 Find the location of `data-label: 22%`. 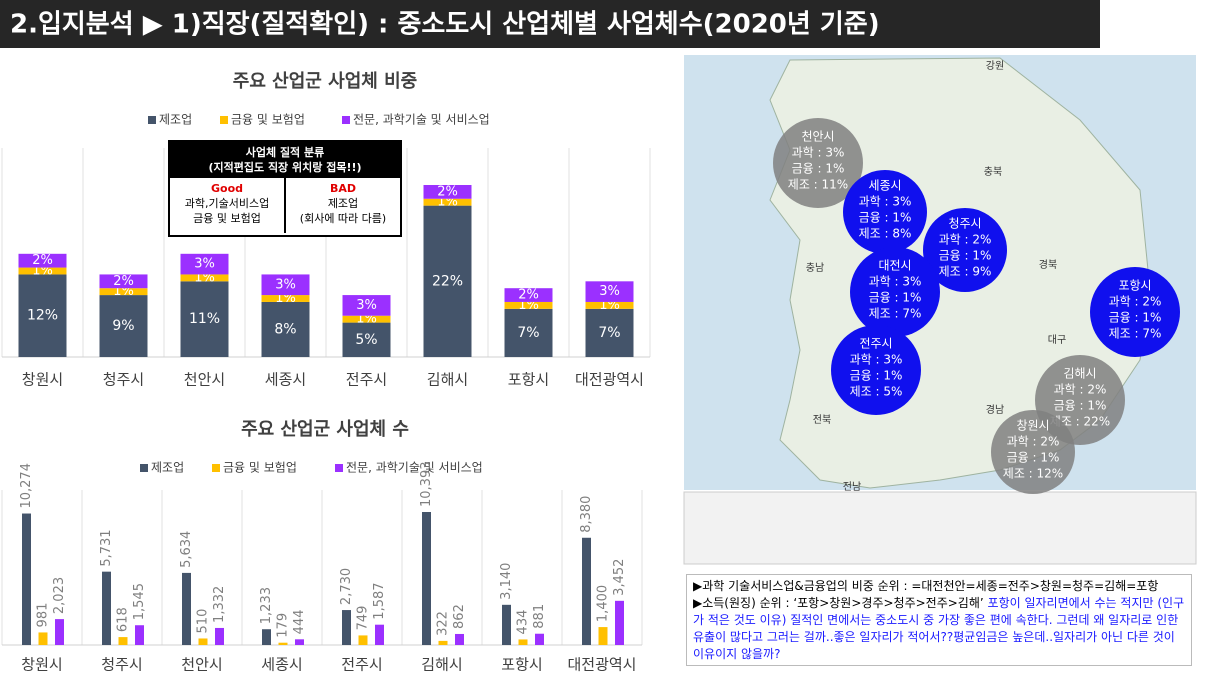

data-label: 22% is located at coordinates (447, 281).